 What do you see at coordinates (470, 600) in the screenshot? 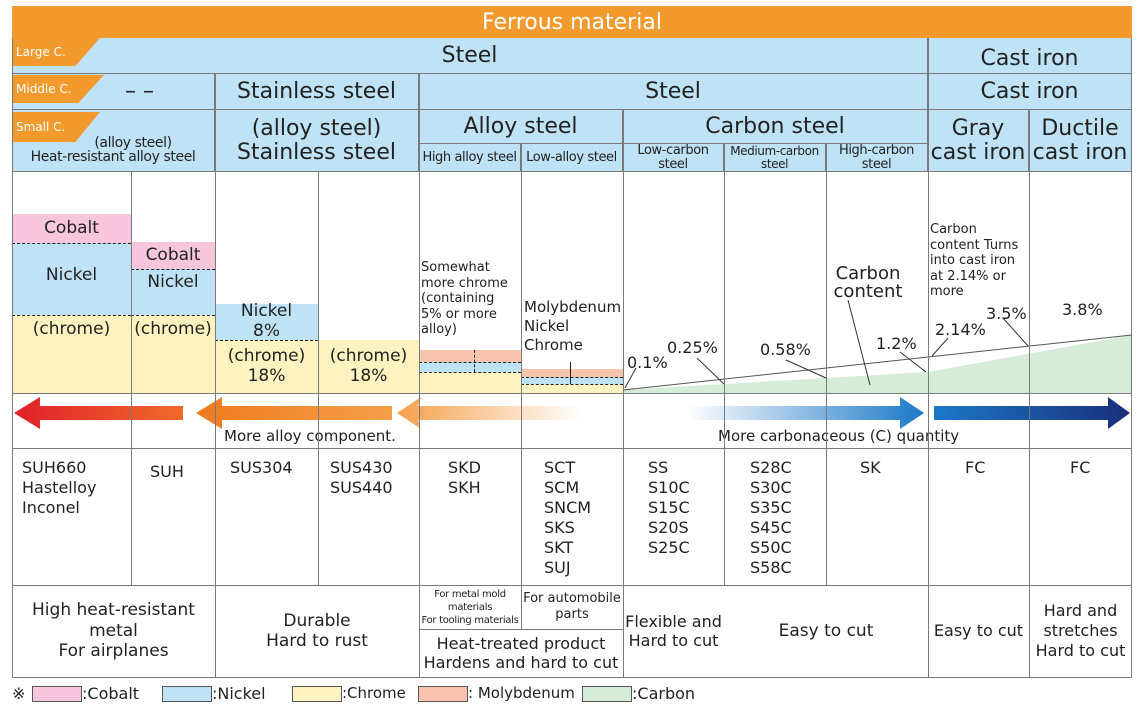
I see `use-mold-line1: For metal mold materials` at bounding box center [470, 600].